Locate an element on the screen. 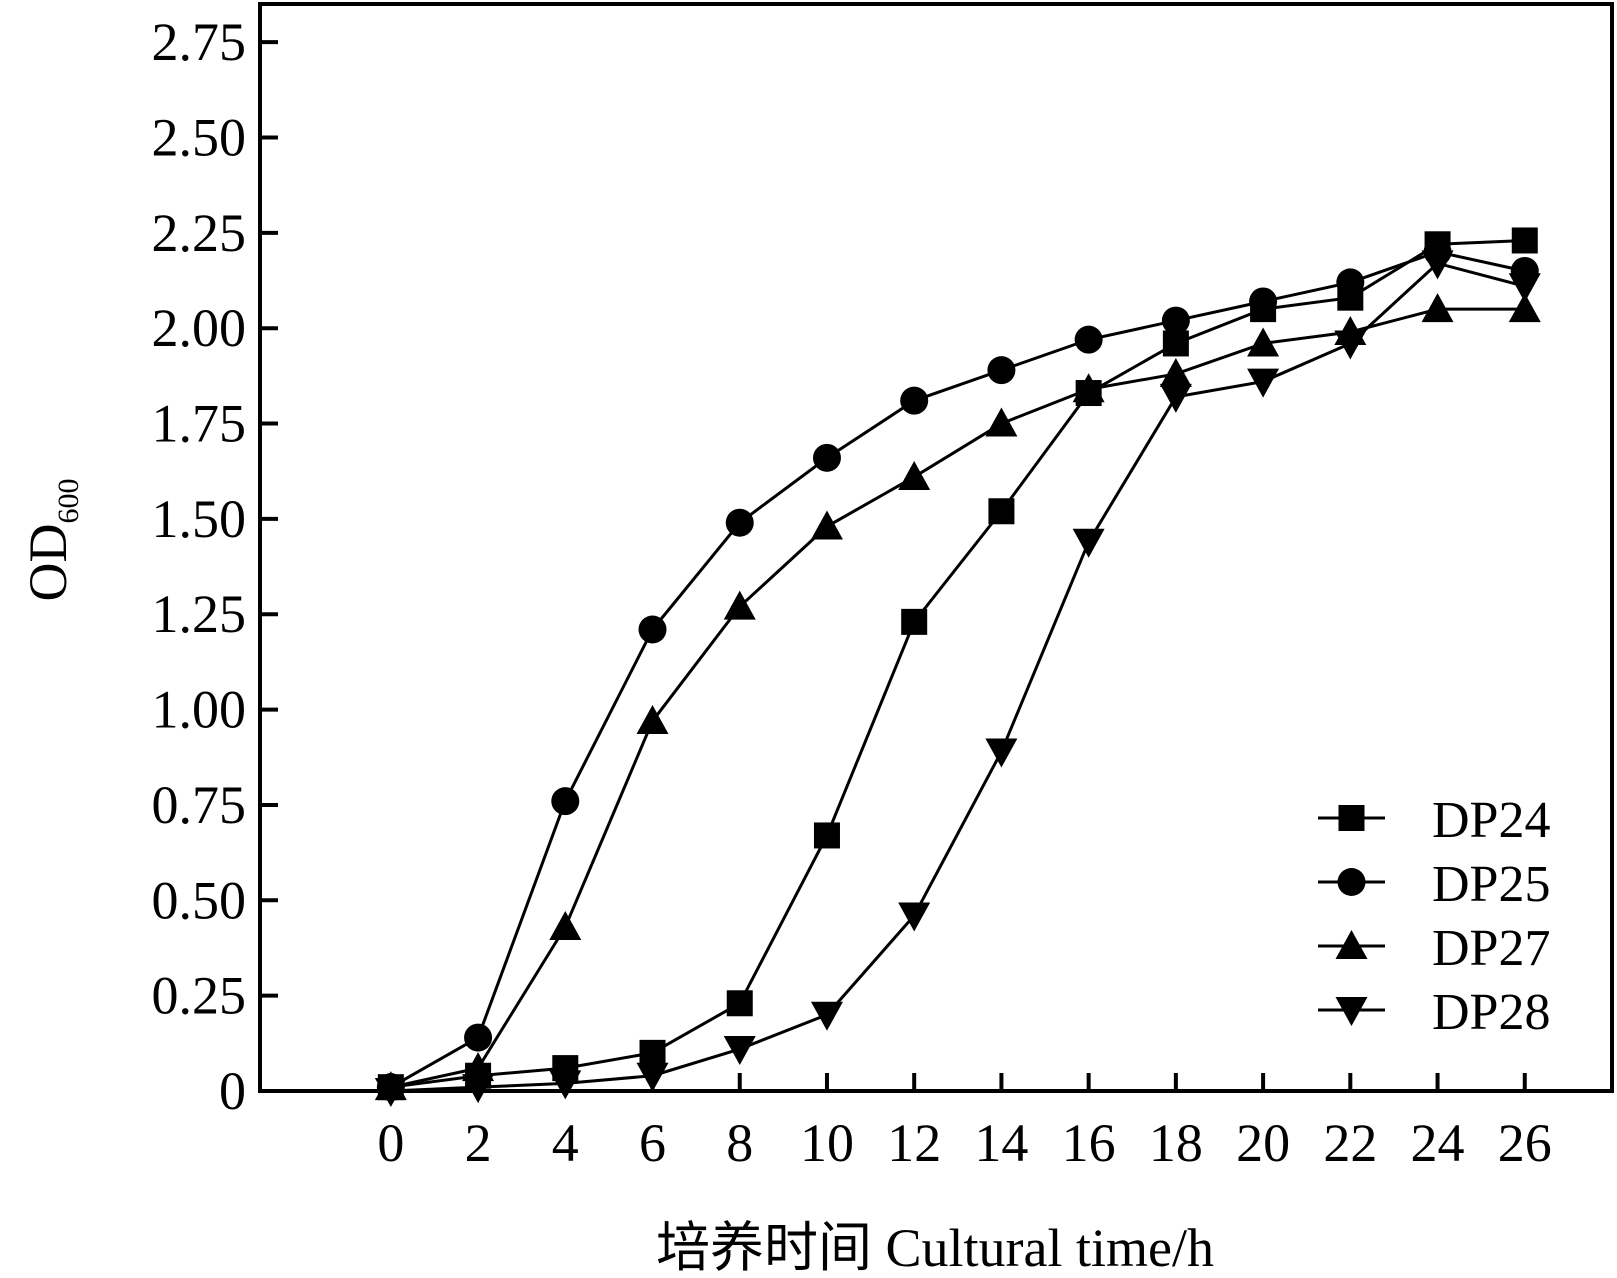 This screenshot has width=1617, height=1278. y-axis-title-subscript: 600 is located at coordinates (68, 501).